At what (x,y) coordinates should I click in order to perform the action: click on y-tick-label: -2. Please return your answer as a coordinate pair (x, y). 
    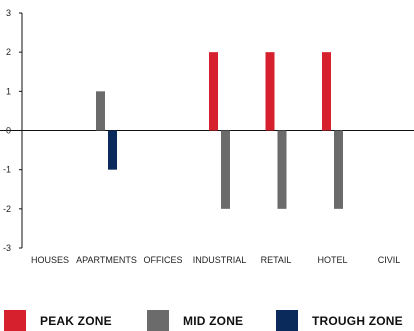
    Looking at the image, I should click on (7, 209).